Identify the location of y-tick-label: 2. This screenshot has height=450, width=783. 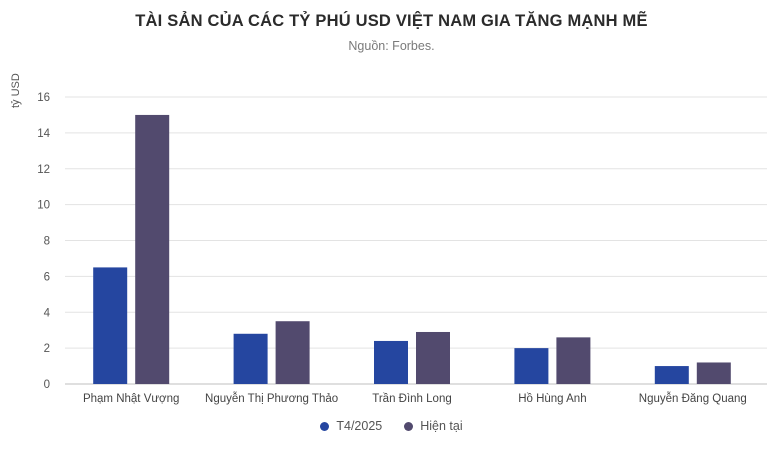
(47, 349).